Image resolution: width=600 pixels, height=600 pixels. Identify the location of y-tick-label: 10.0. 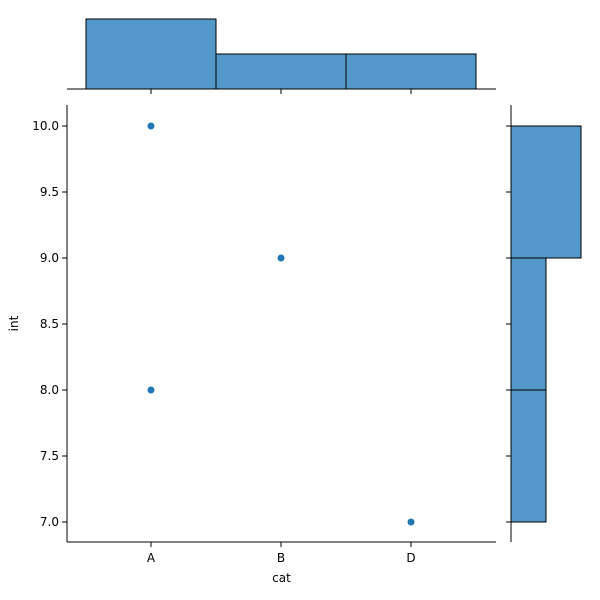
(45, 126).